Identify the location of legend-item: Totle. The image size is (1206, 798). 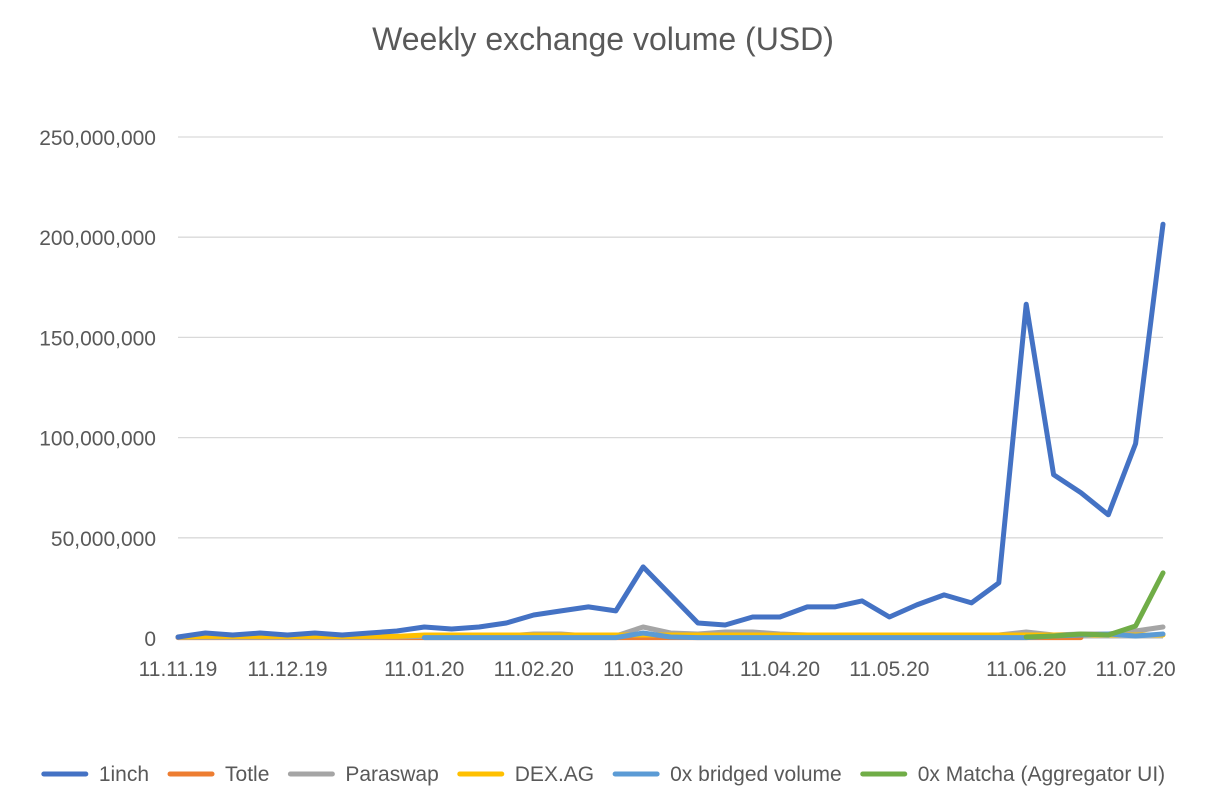
(218, 774).